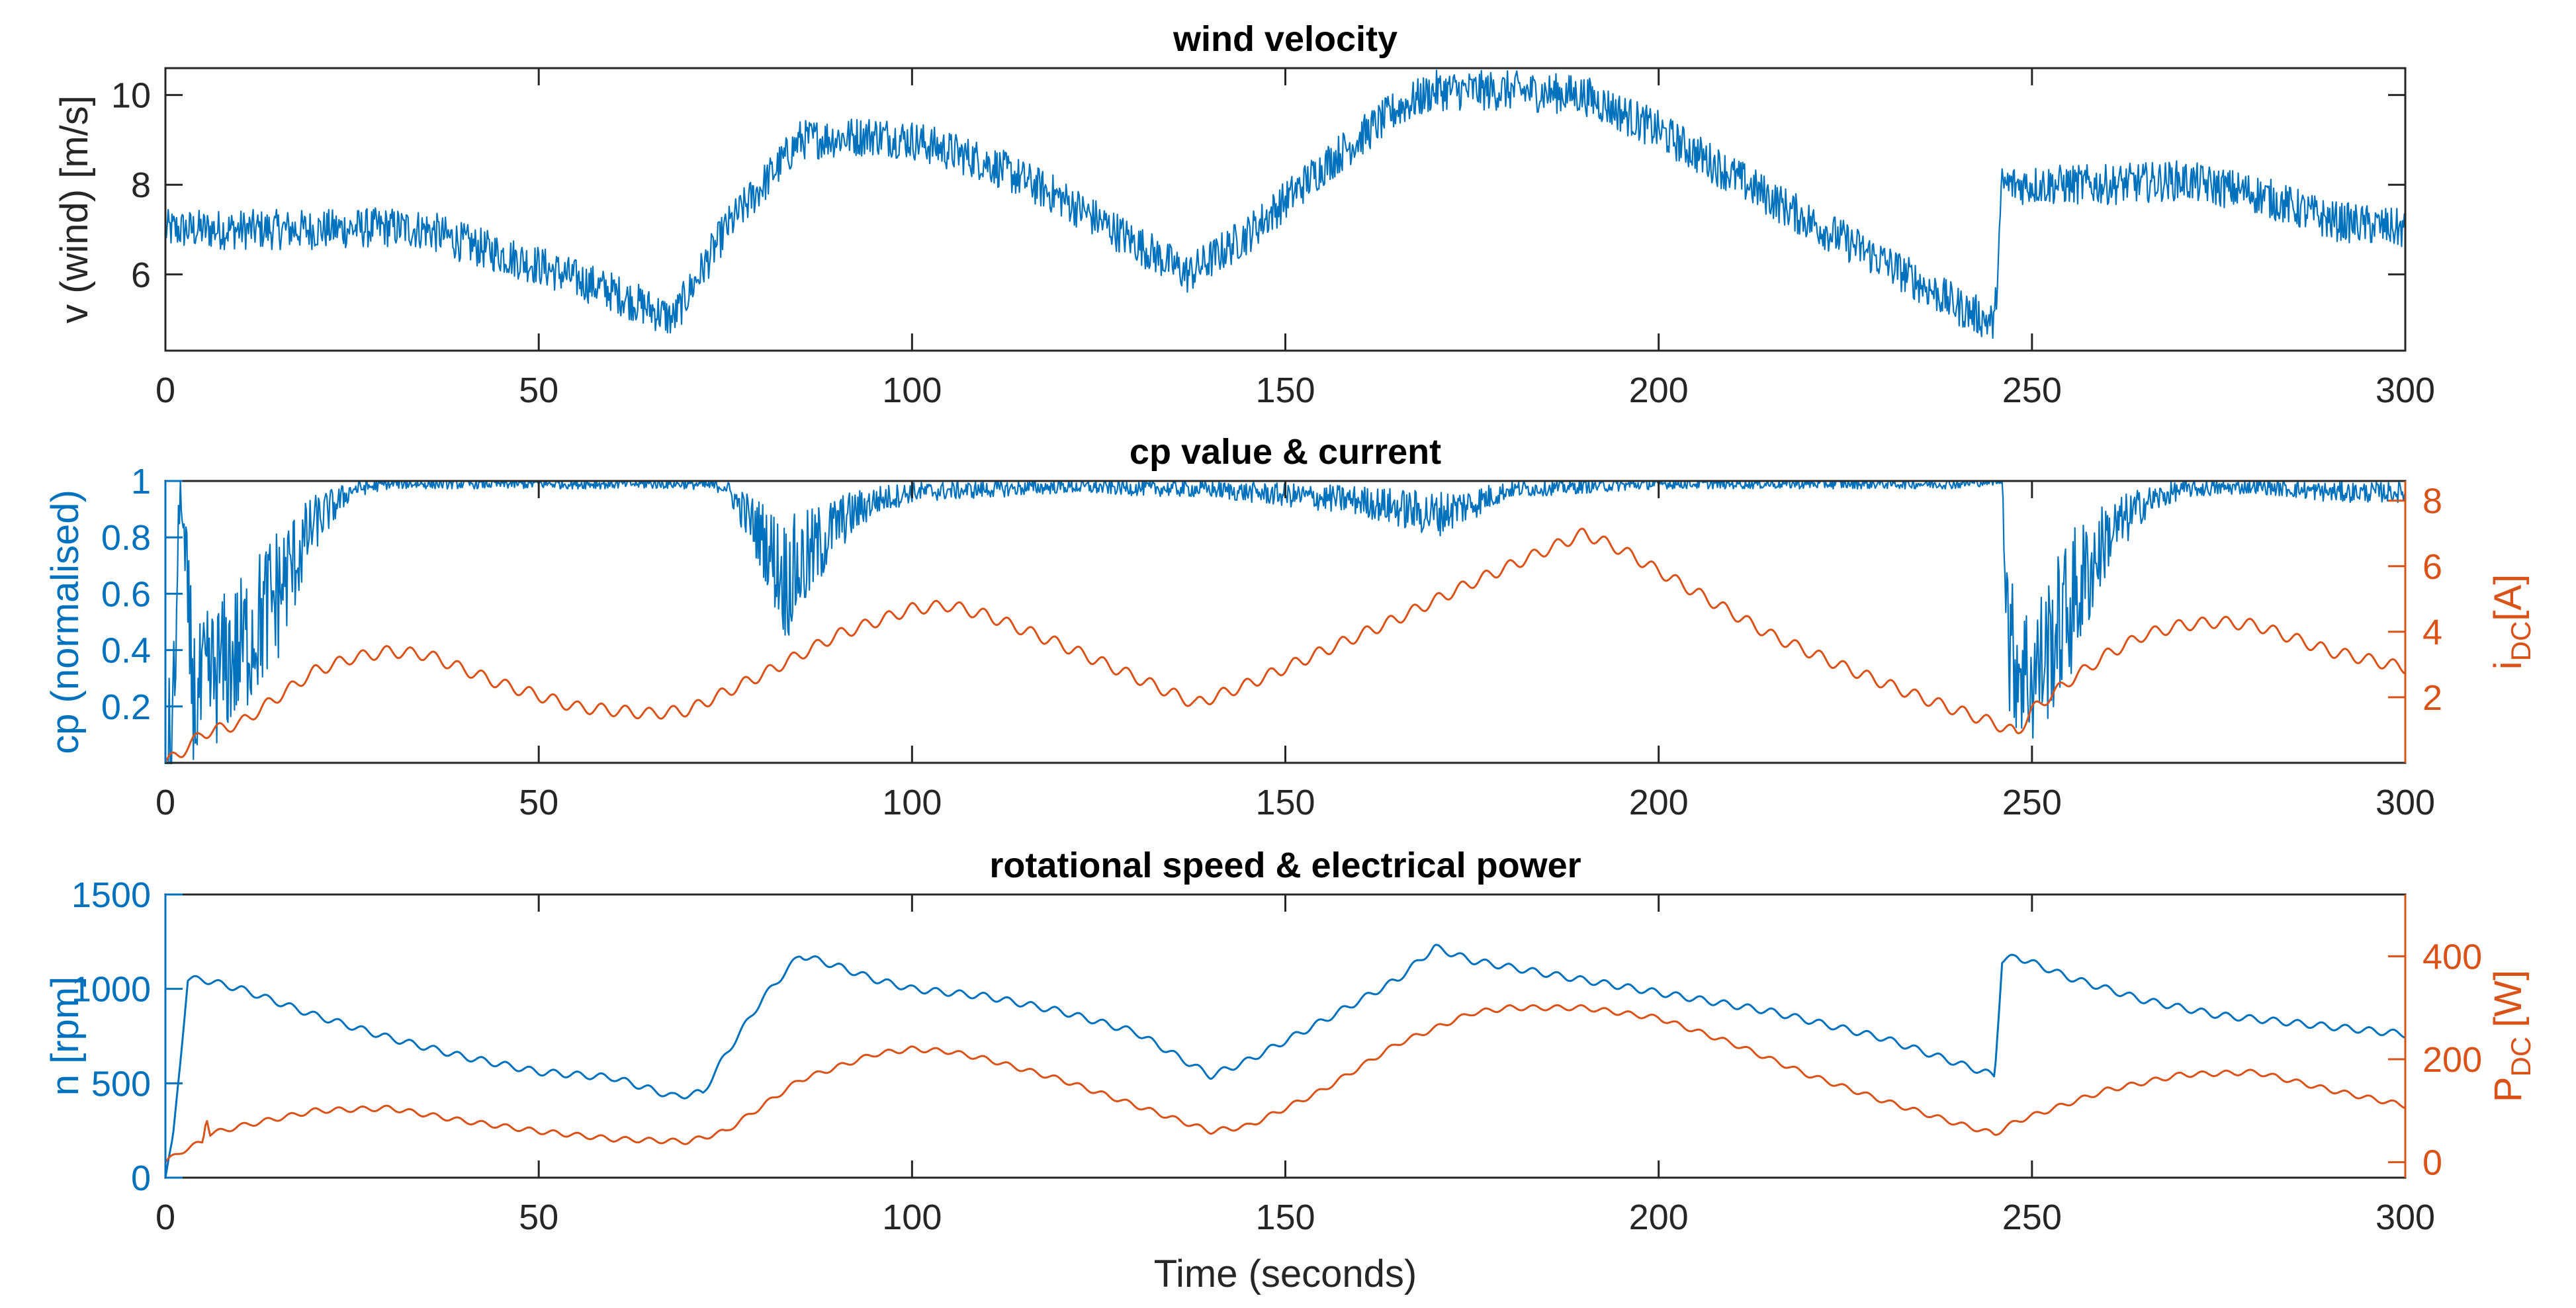 Image resolution: width=2576 pixels, height=1308 pixels. What do you see at coordinates (126, 707) in the screenshot?
I see `y-tick-label: 0.2` at bounding box center [126, 707].